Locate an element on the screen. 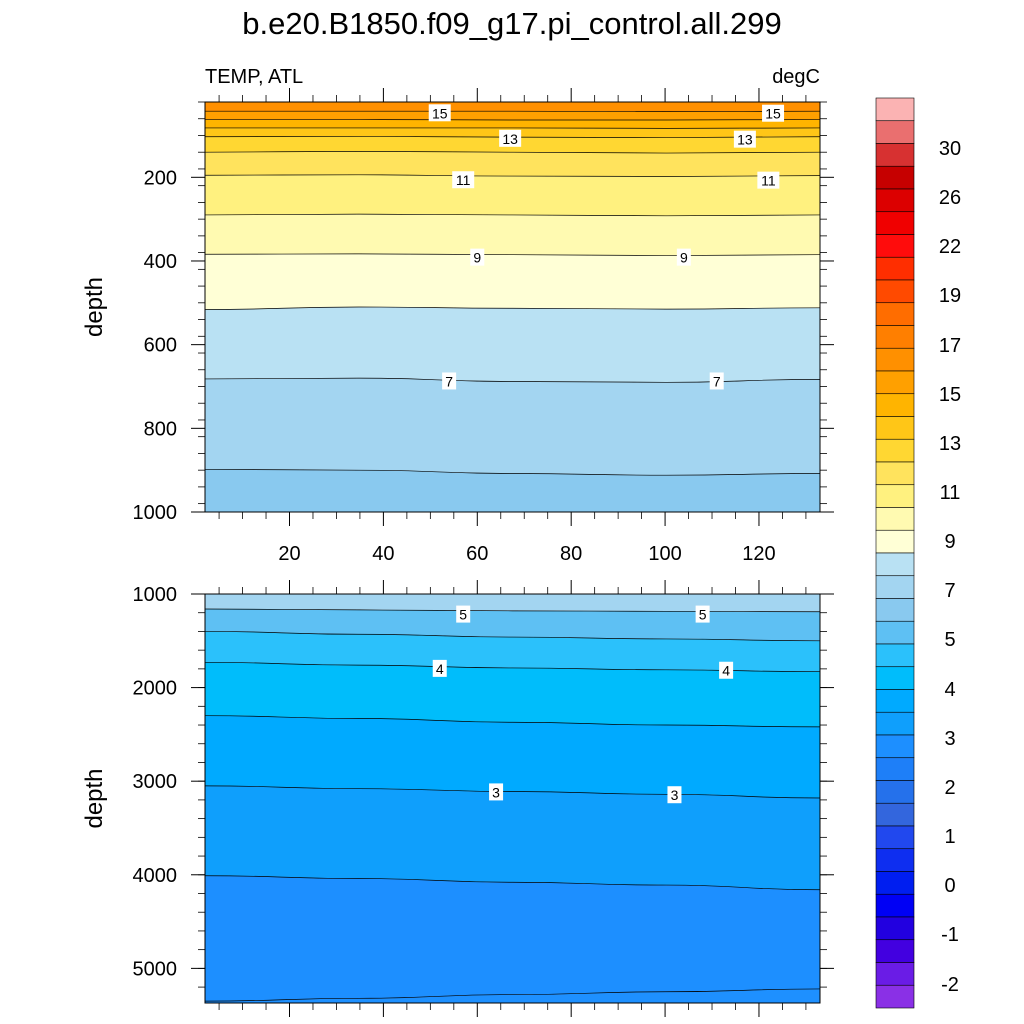 The height and width of the screenshot is (1024, 1024). contour-label: 13 is located at coordinates (510, 139).